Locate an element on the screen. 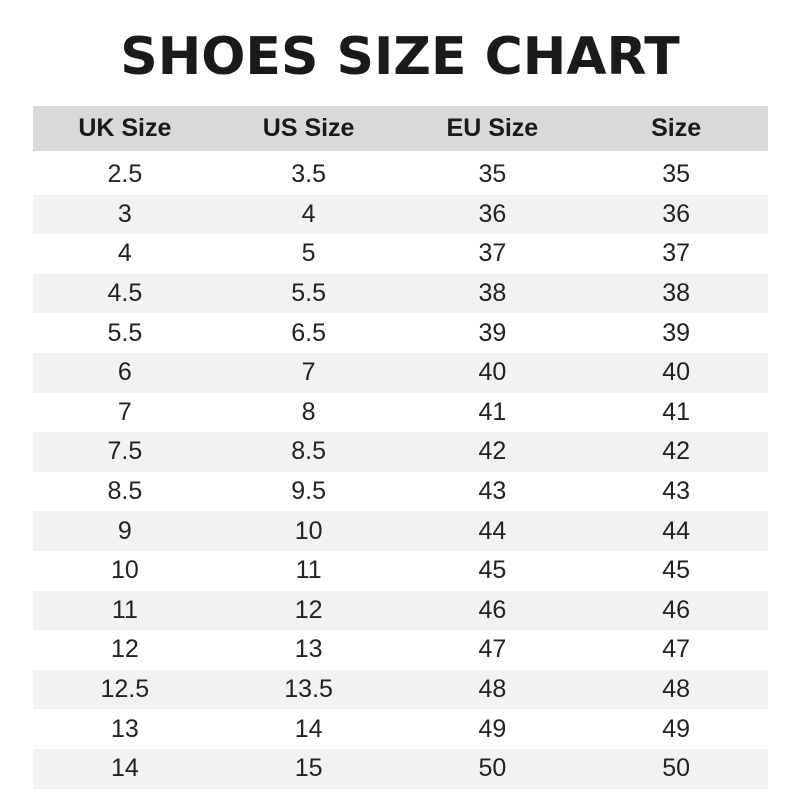 This screenshot has height=800, width=800. table-row: 9 10 44 44 is located at coordinates (400, 531).